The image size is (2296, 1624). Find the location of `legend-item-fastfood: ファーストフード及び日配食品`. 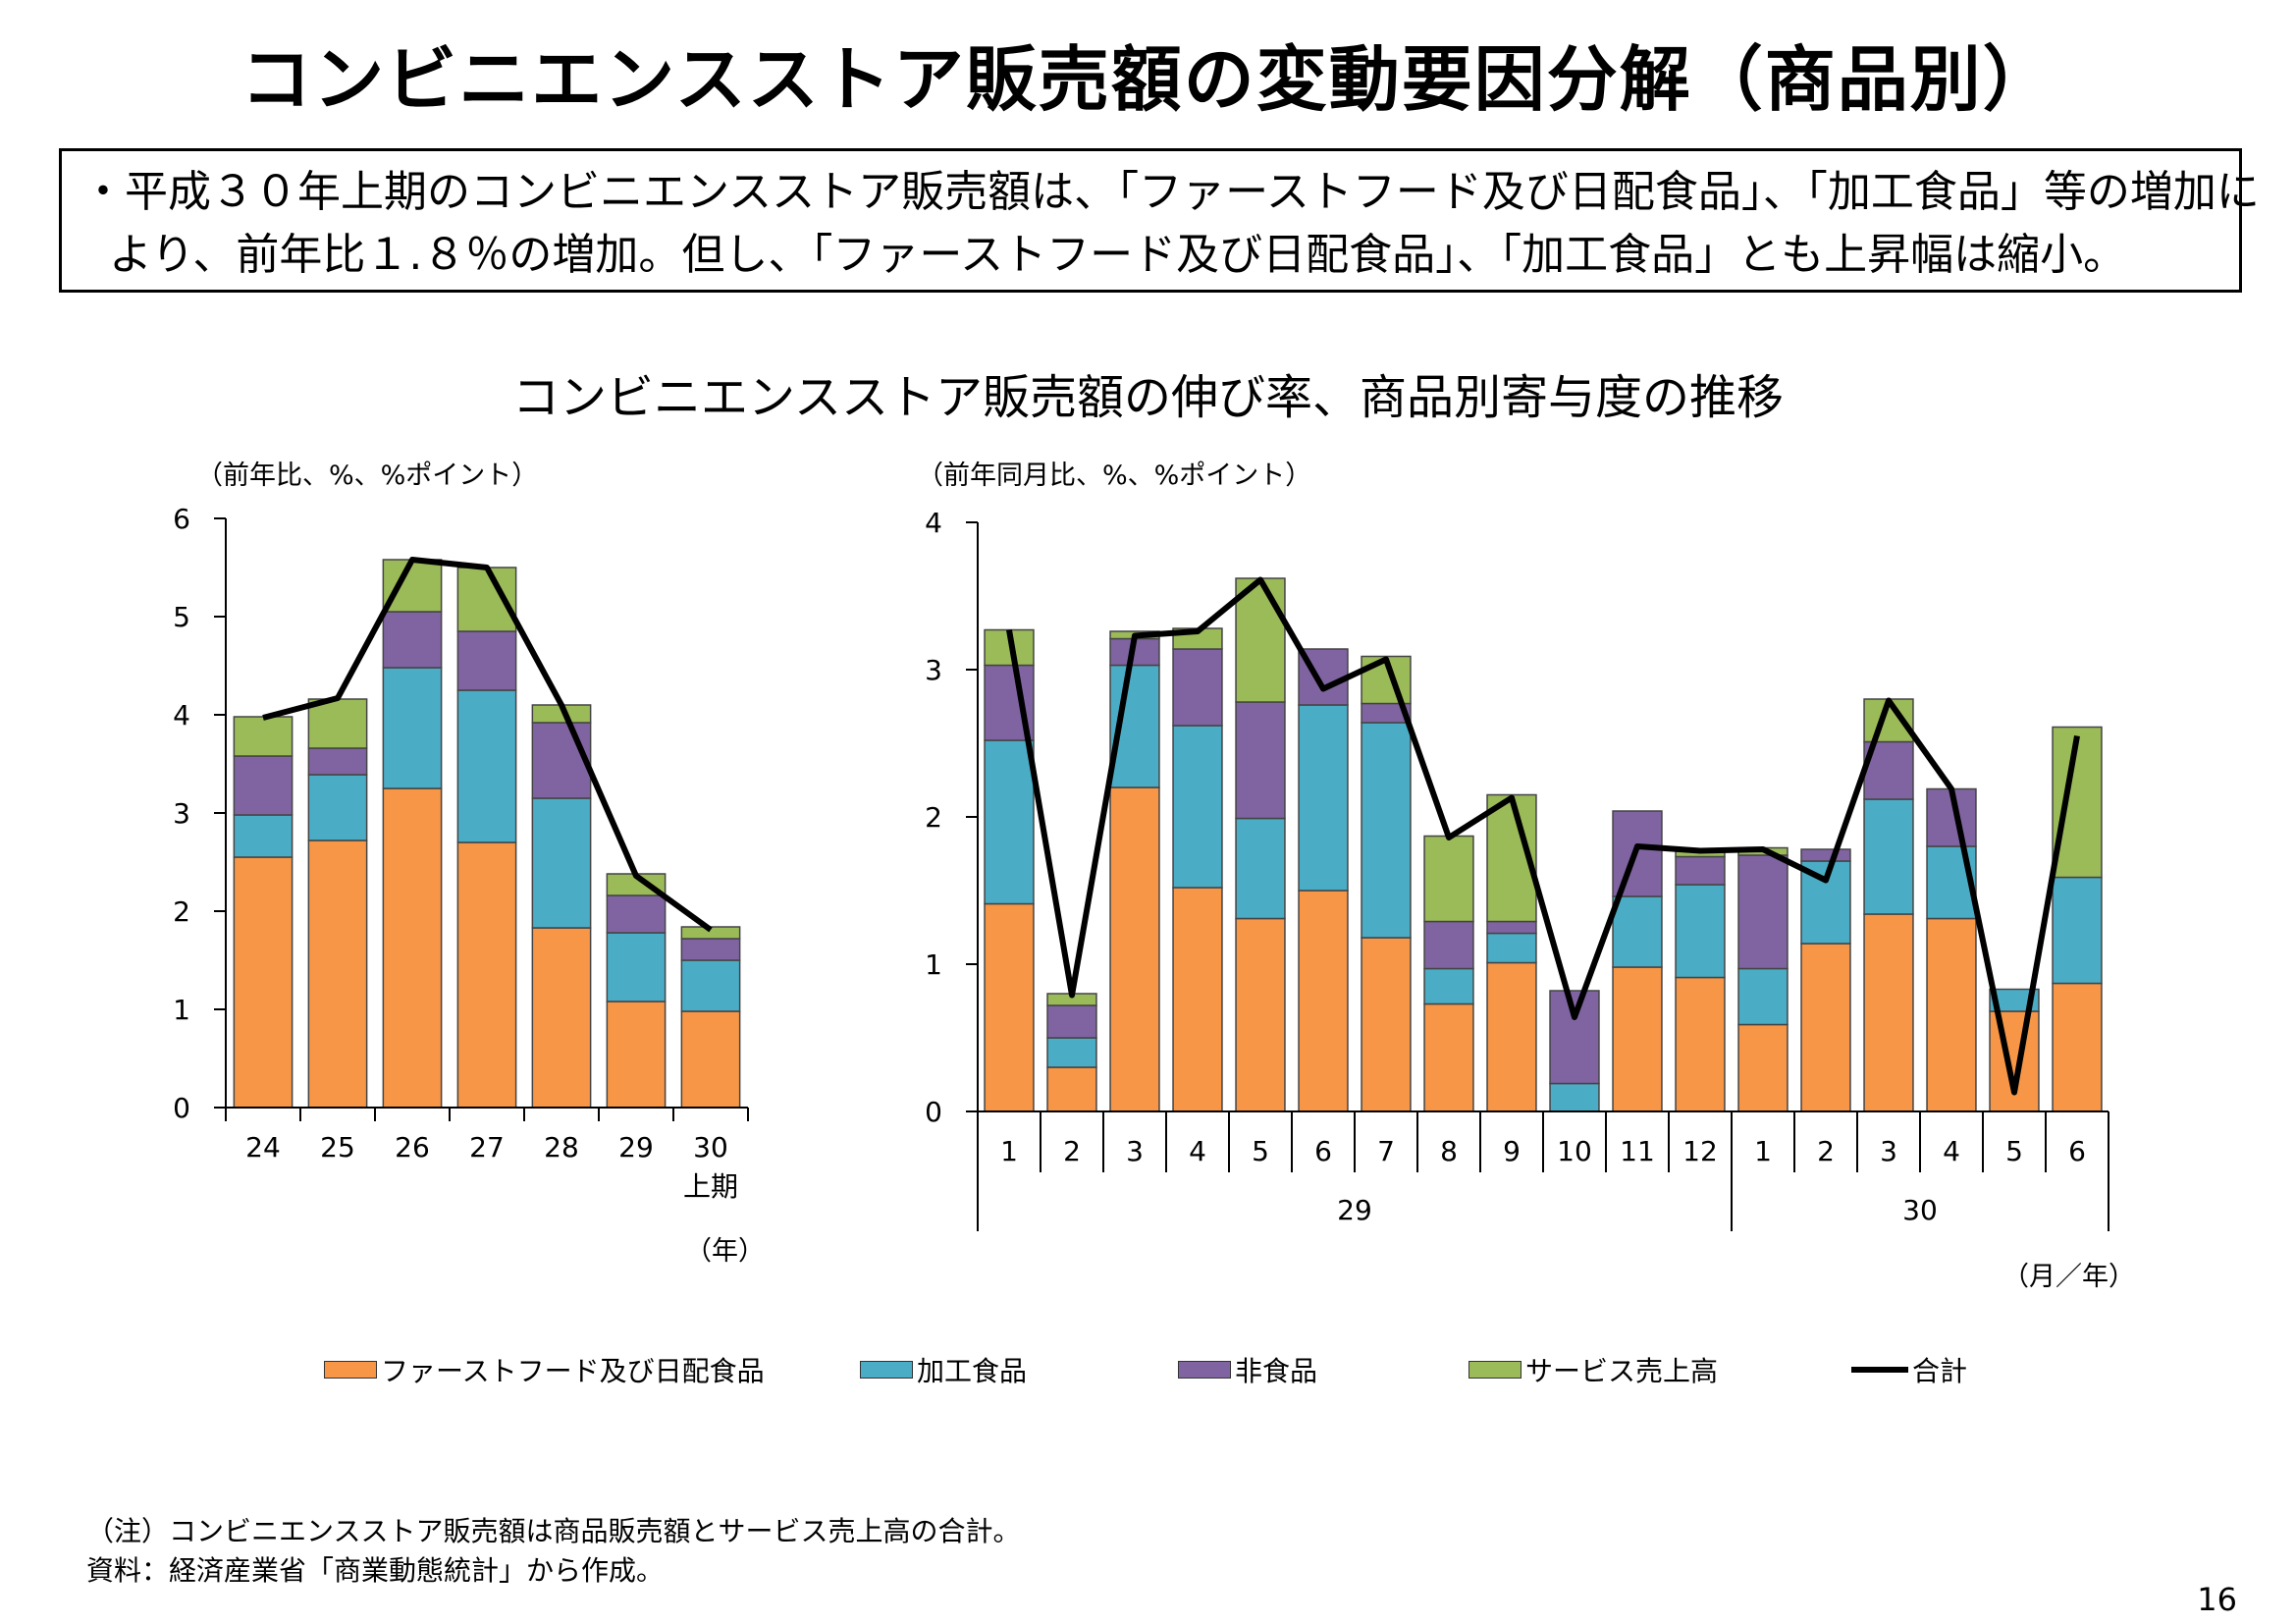

legend-item-fastfood: ファーストフード及び日配食品 is located at coordinates (544, 1369).